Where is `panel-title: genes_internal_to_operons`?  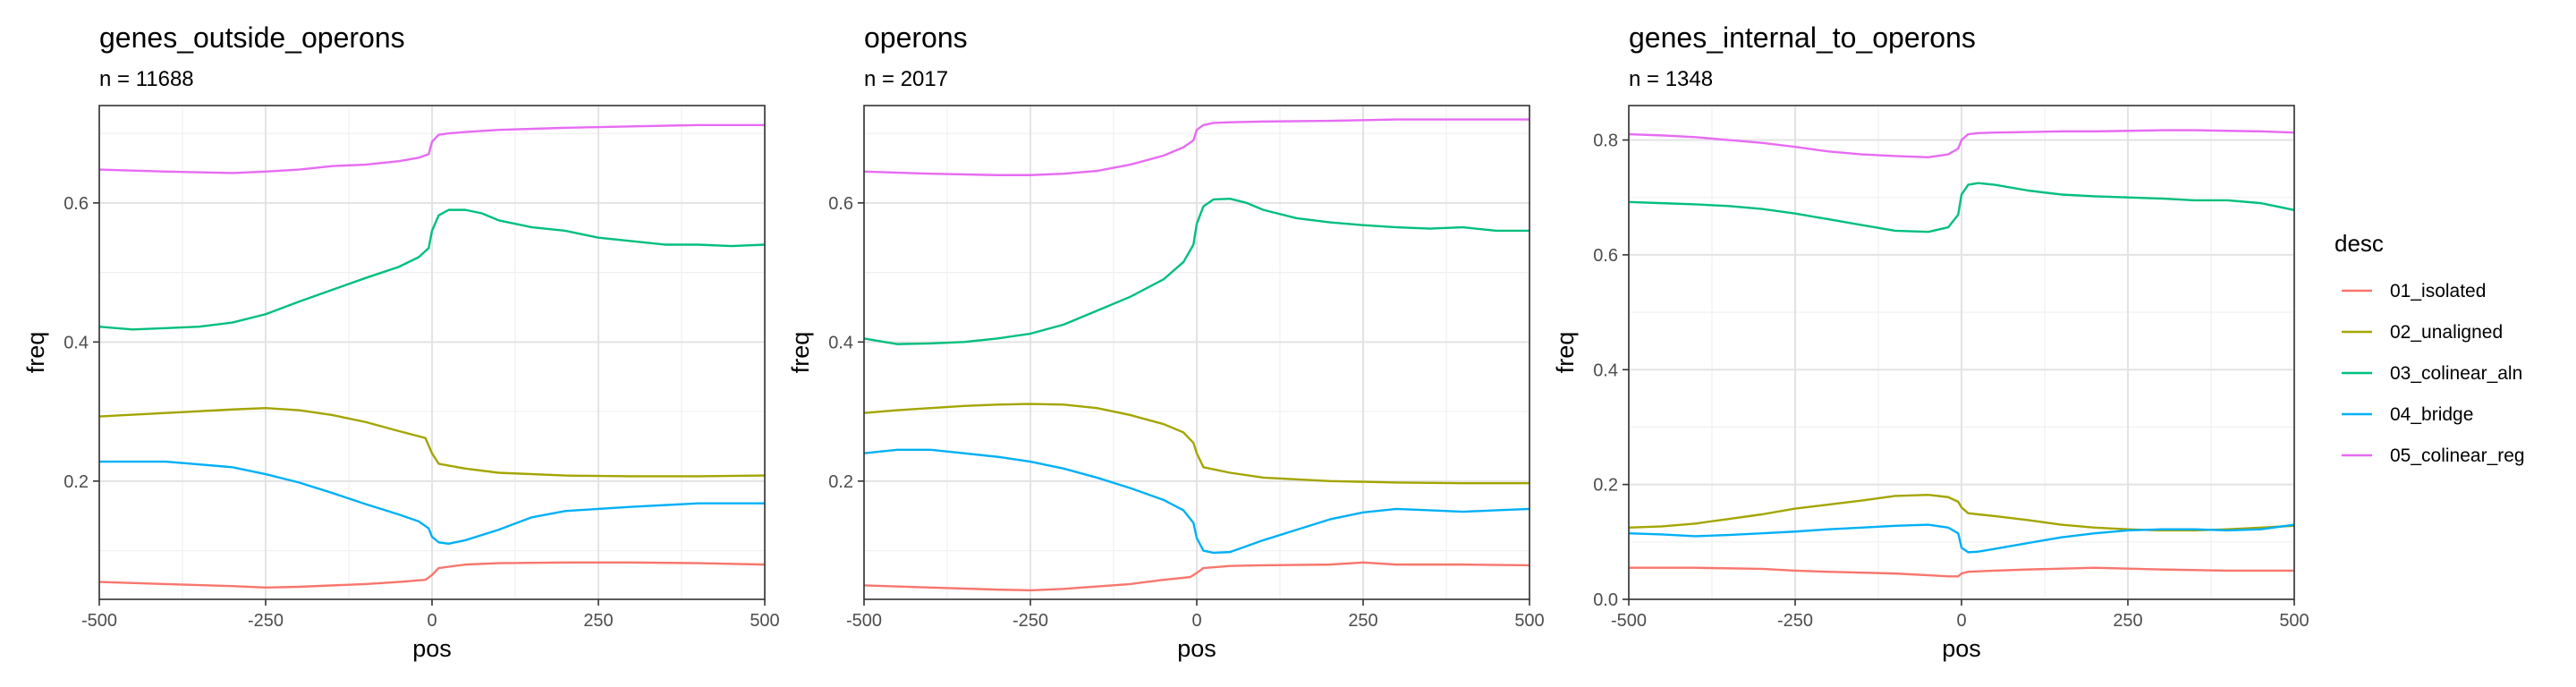
panel-title: genes_internal_to_operons is located at coordinates (1802, 37).